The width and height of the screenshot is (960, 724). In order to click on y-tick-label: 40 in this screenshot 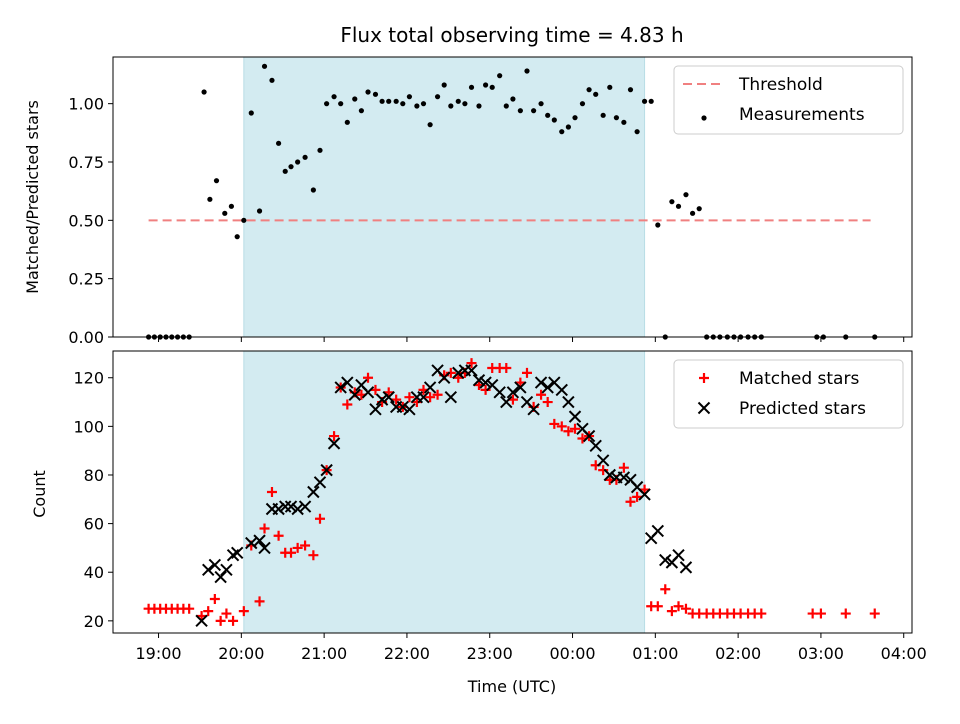, I will do `click(94, 572)`.